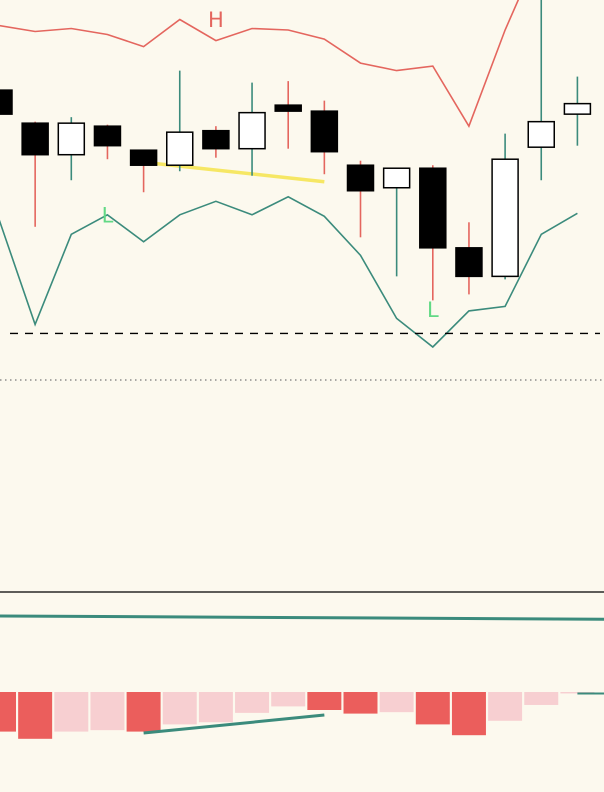  I want to click on oscillator-line, so click(302, 617).